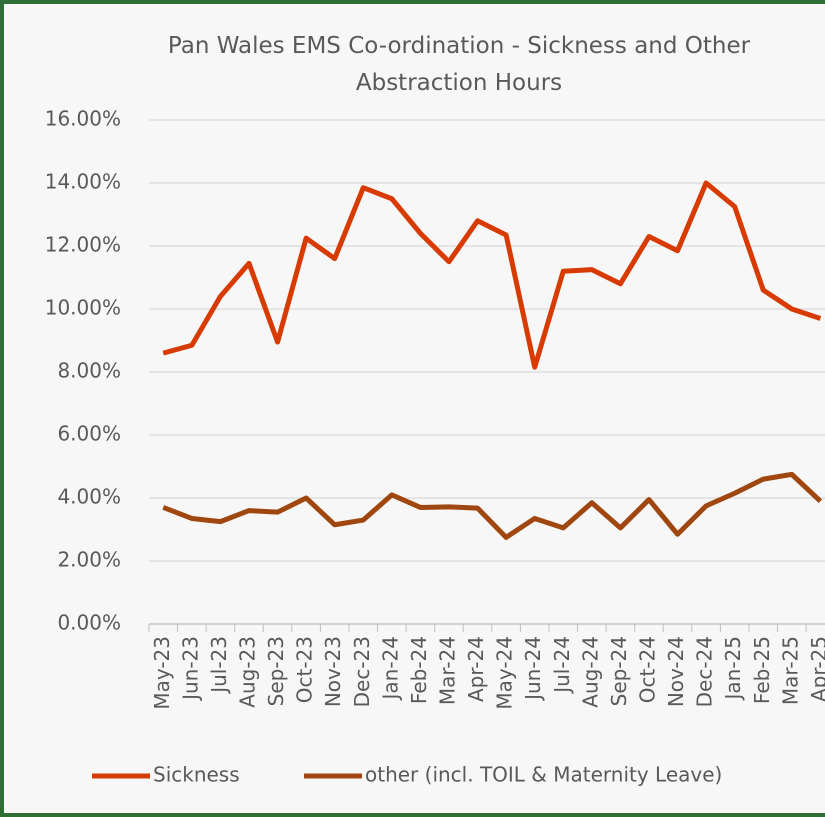 The image size is (825, 817). Describe the element at coordinates (619, 671) in the screenshot. I see `x-tick-label: Sep-24` at that location.